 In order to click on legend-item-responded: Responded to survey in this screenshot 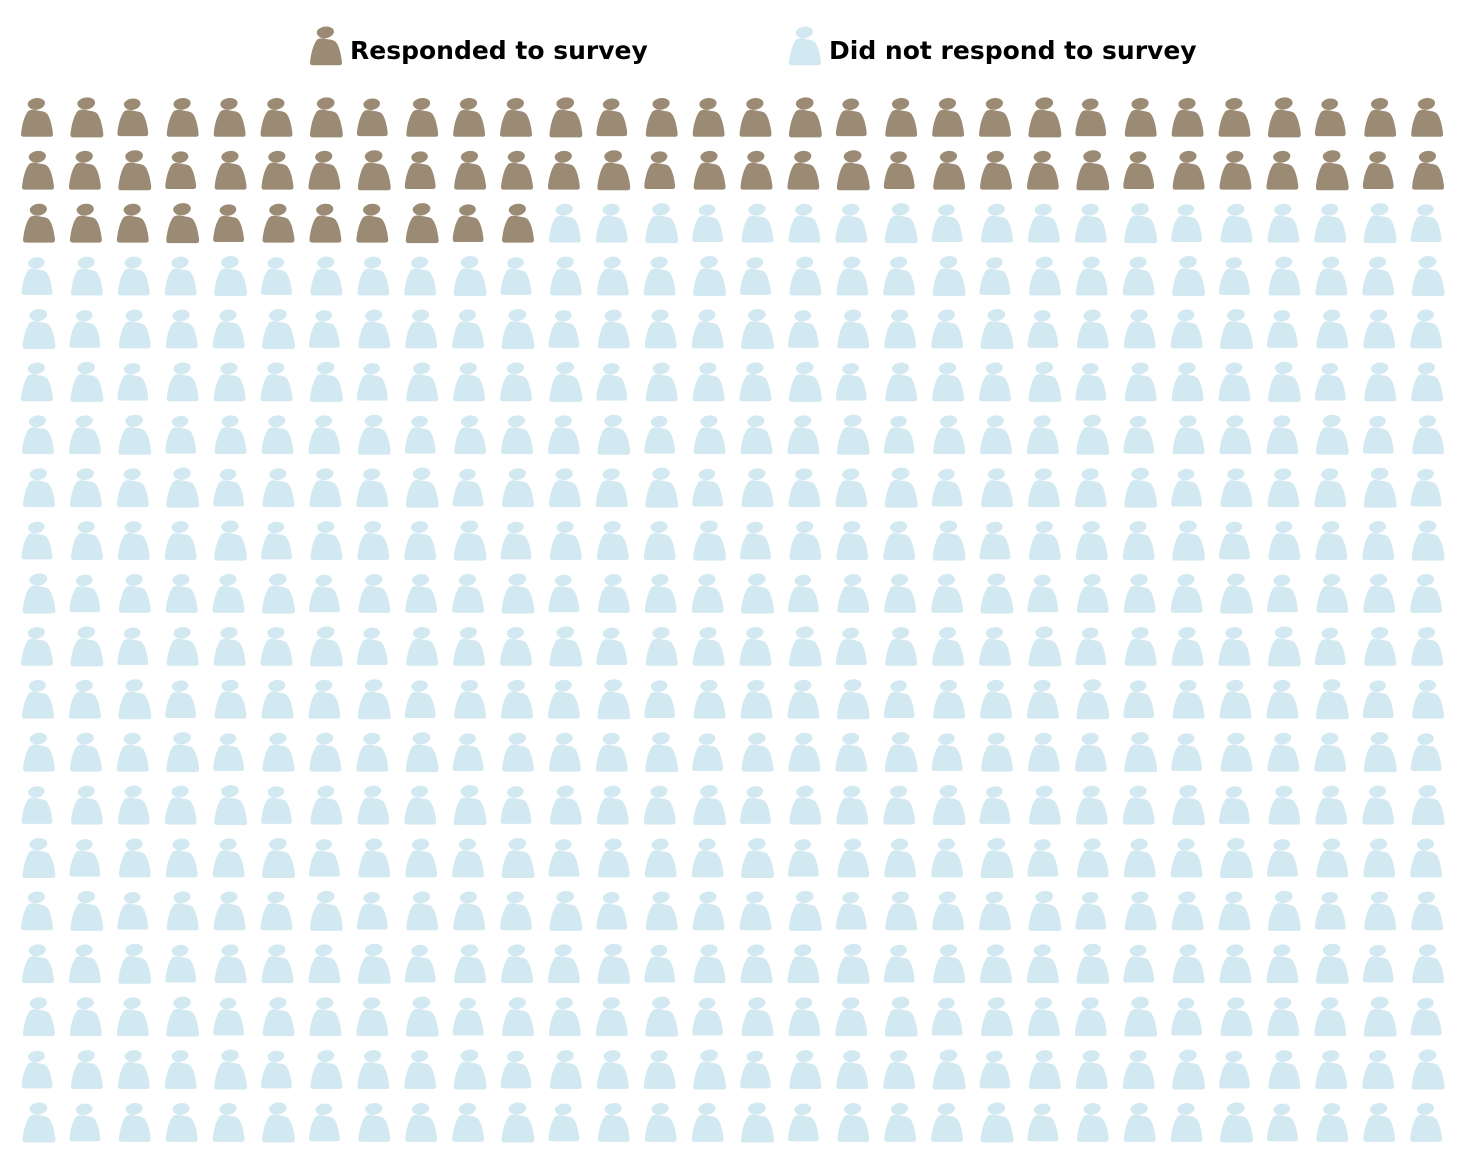, I will do `click(479, 46)`.